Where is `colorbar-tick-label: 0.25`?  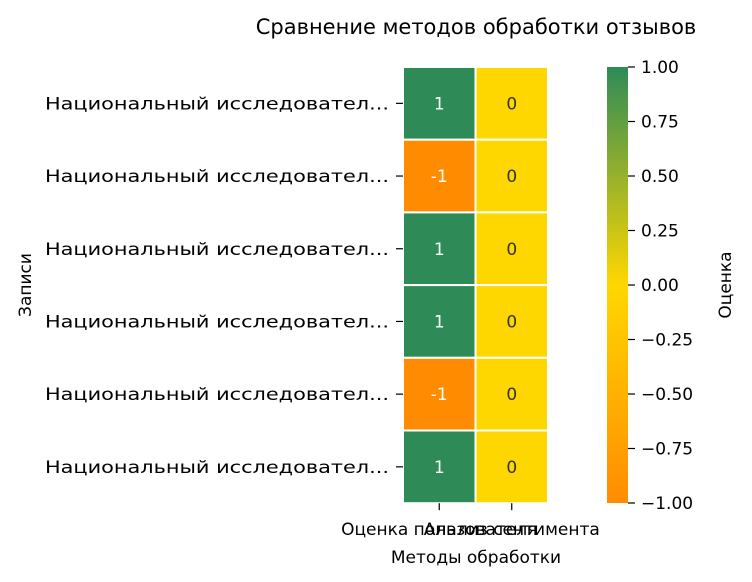 colorbar-tick-label: 0.25 is located at coordinates (660, 232).